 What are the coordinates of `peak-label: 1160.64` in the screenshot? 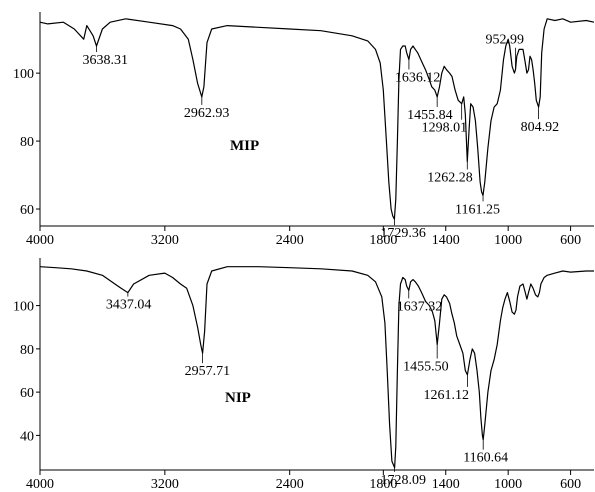 It's located at (485, 458).